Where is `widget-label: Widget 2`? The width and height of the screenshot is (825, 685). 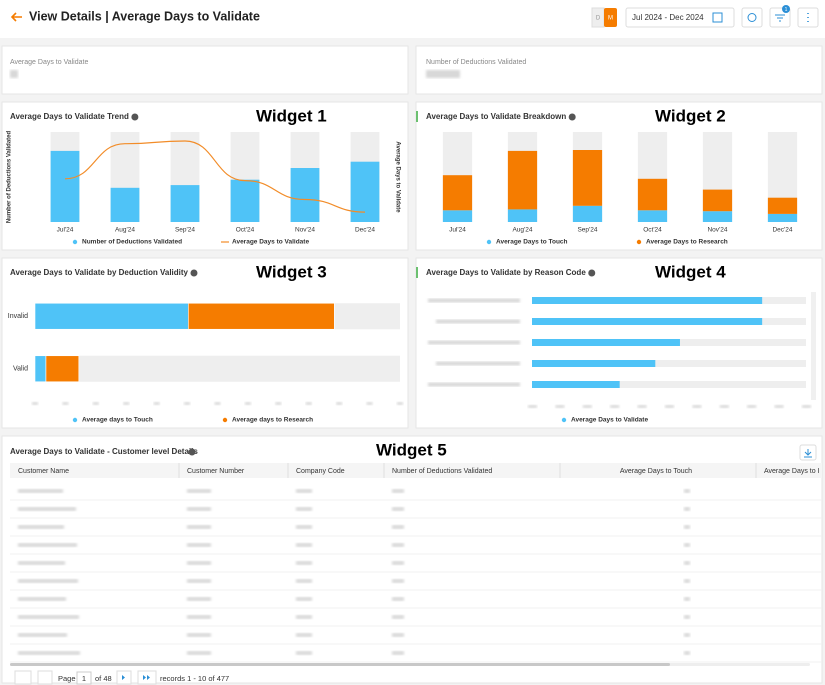
widget-label: Widget 2 is located at coordinates (690, 115).